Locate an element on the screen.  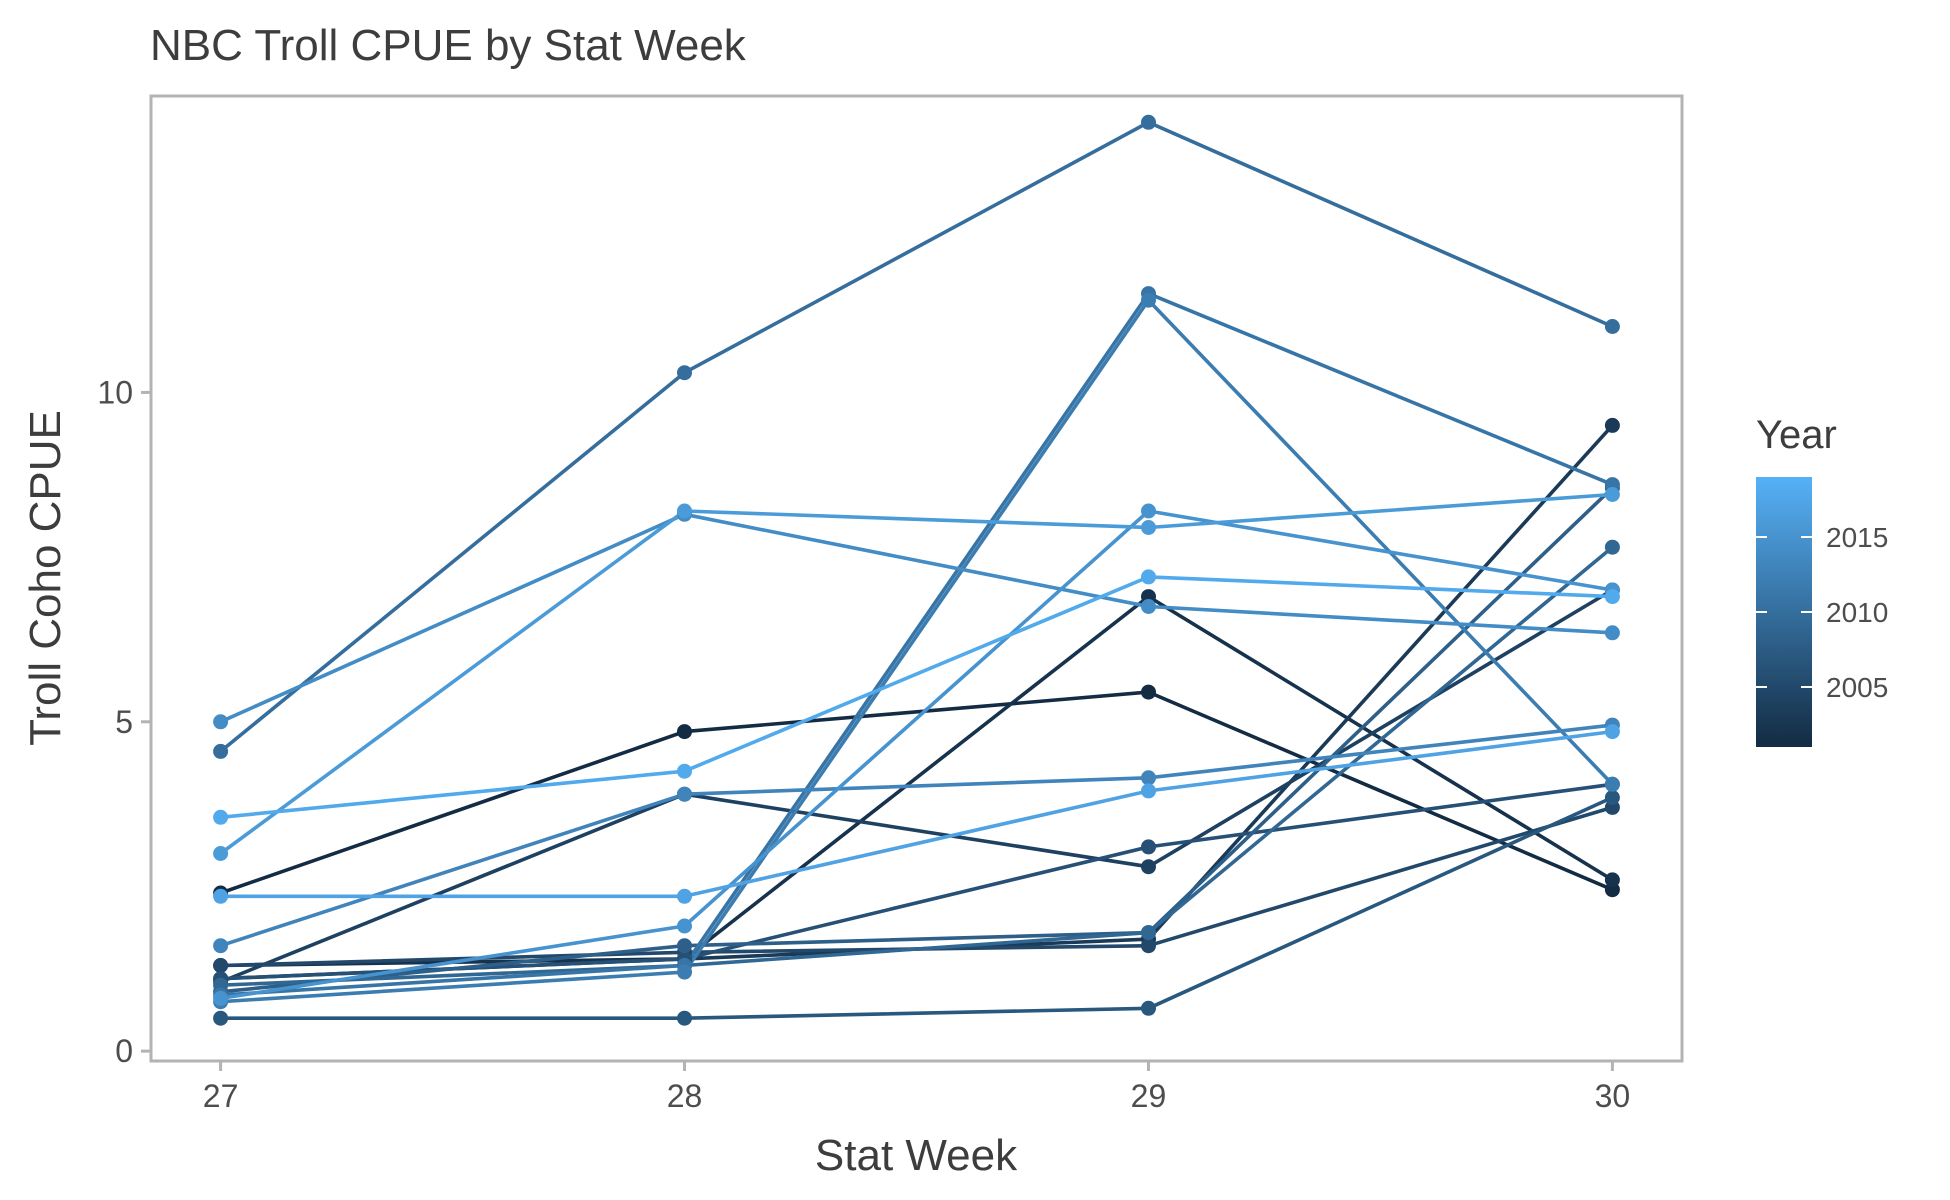
x-axis-title: Stat Week is located at coordinates (916, 1155).